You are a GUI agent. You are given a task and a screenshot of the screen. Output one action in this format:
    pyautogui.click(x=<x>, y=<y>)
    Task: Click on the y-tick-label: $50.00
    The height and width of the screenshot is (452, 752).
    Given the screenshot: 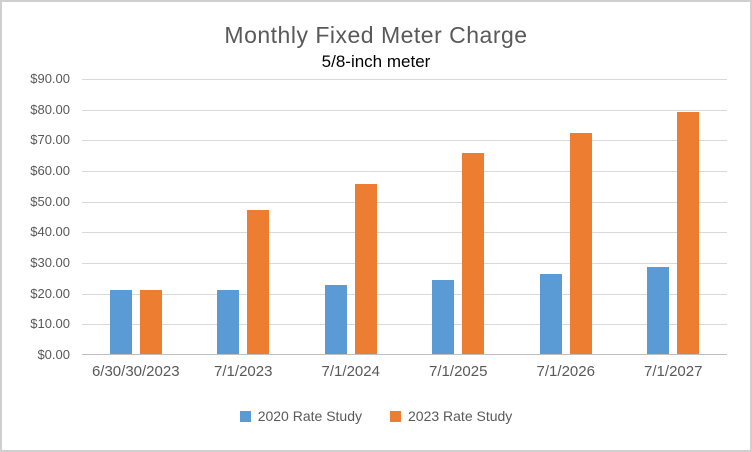 What is the action you would take?
    pyautogui.click(x=50, y=201)
    